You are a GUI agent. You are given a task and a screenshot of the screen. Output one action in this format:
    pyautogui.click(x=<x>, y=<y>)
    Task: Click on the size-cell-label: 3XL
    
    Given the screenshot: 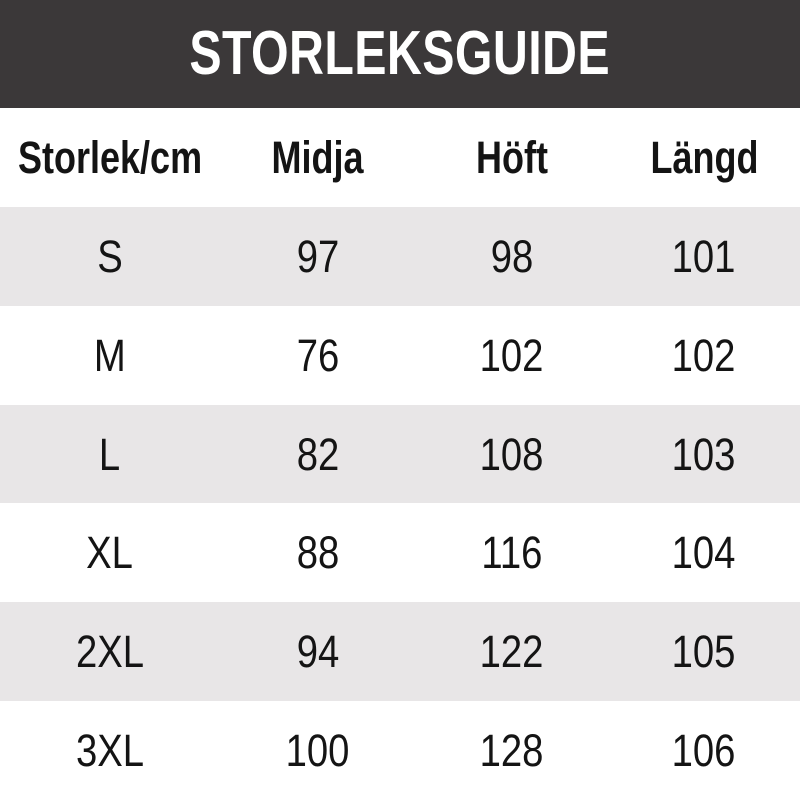 What is the action you would take?
    pyautogui.click(x=110, y=750)
    